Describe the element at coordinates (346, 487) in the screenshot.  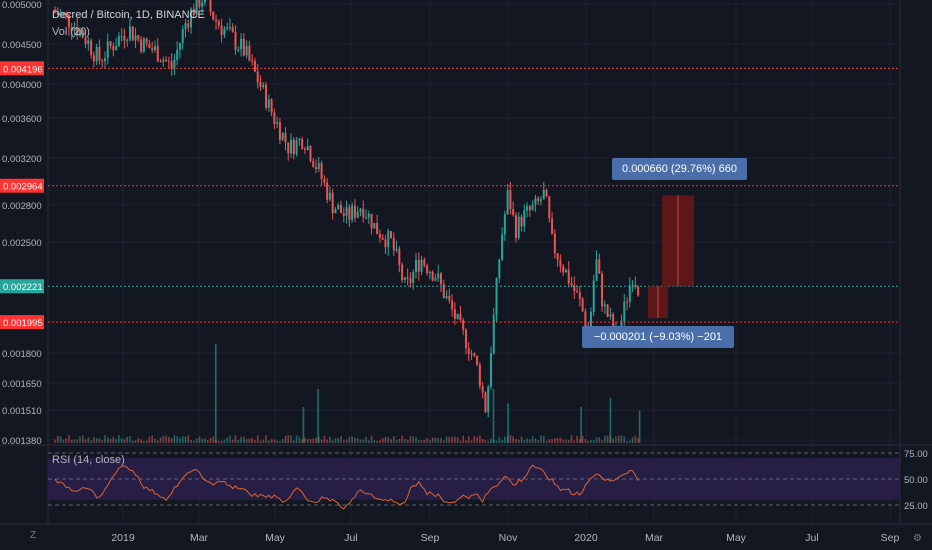
I see `rsi-line` at that location.